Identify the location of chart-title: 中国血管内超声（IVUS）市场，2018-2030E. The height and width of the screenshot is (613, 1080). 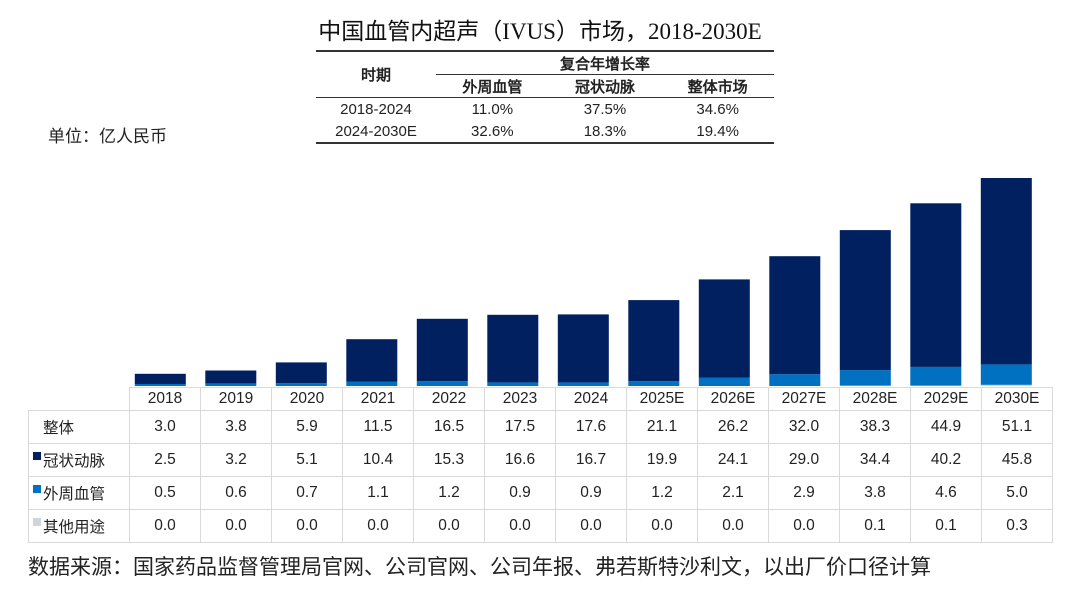
(540, 31).